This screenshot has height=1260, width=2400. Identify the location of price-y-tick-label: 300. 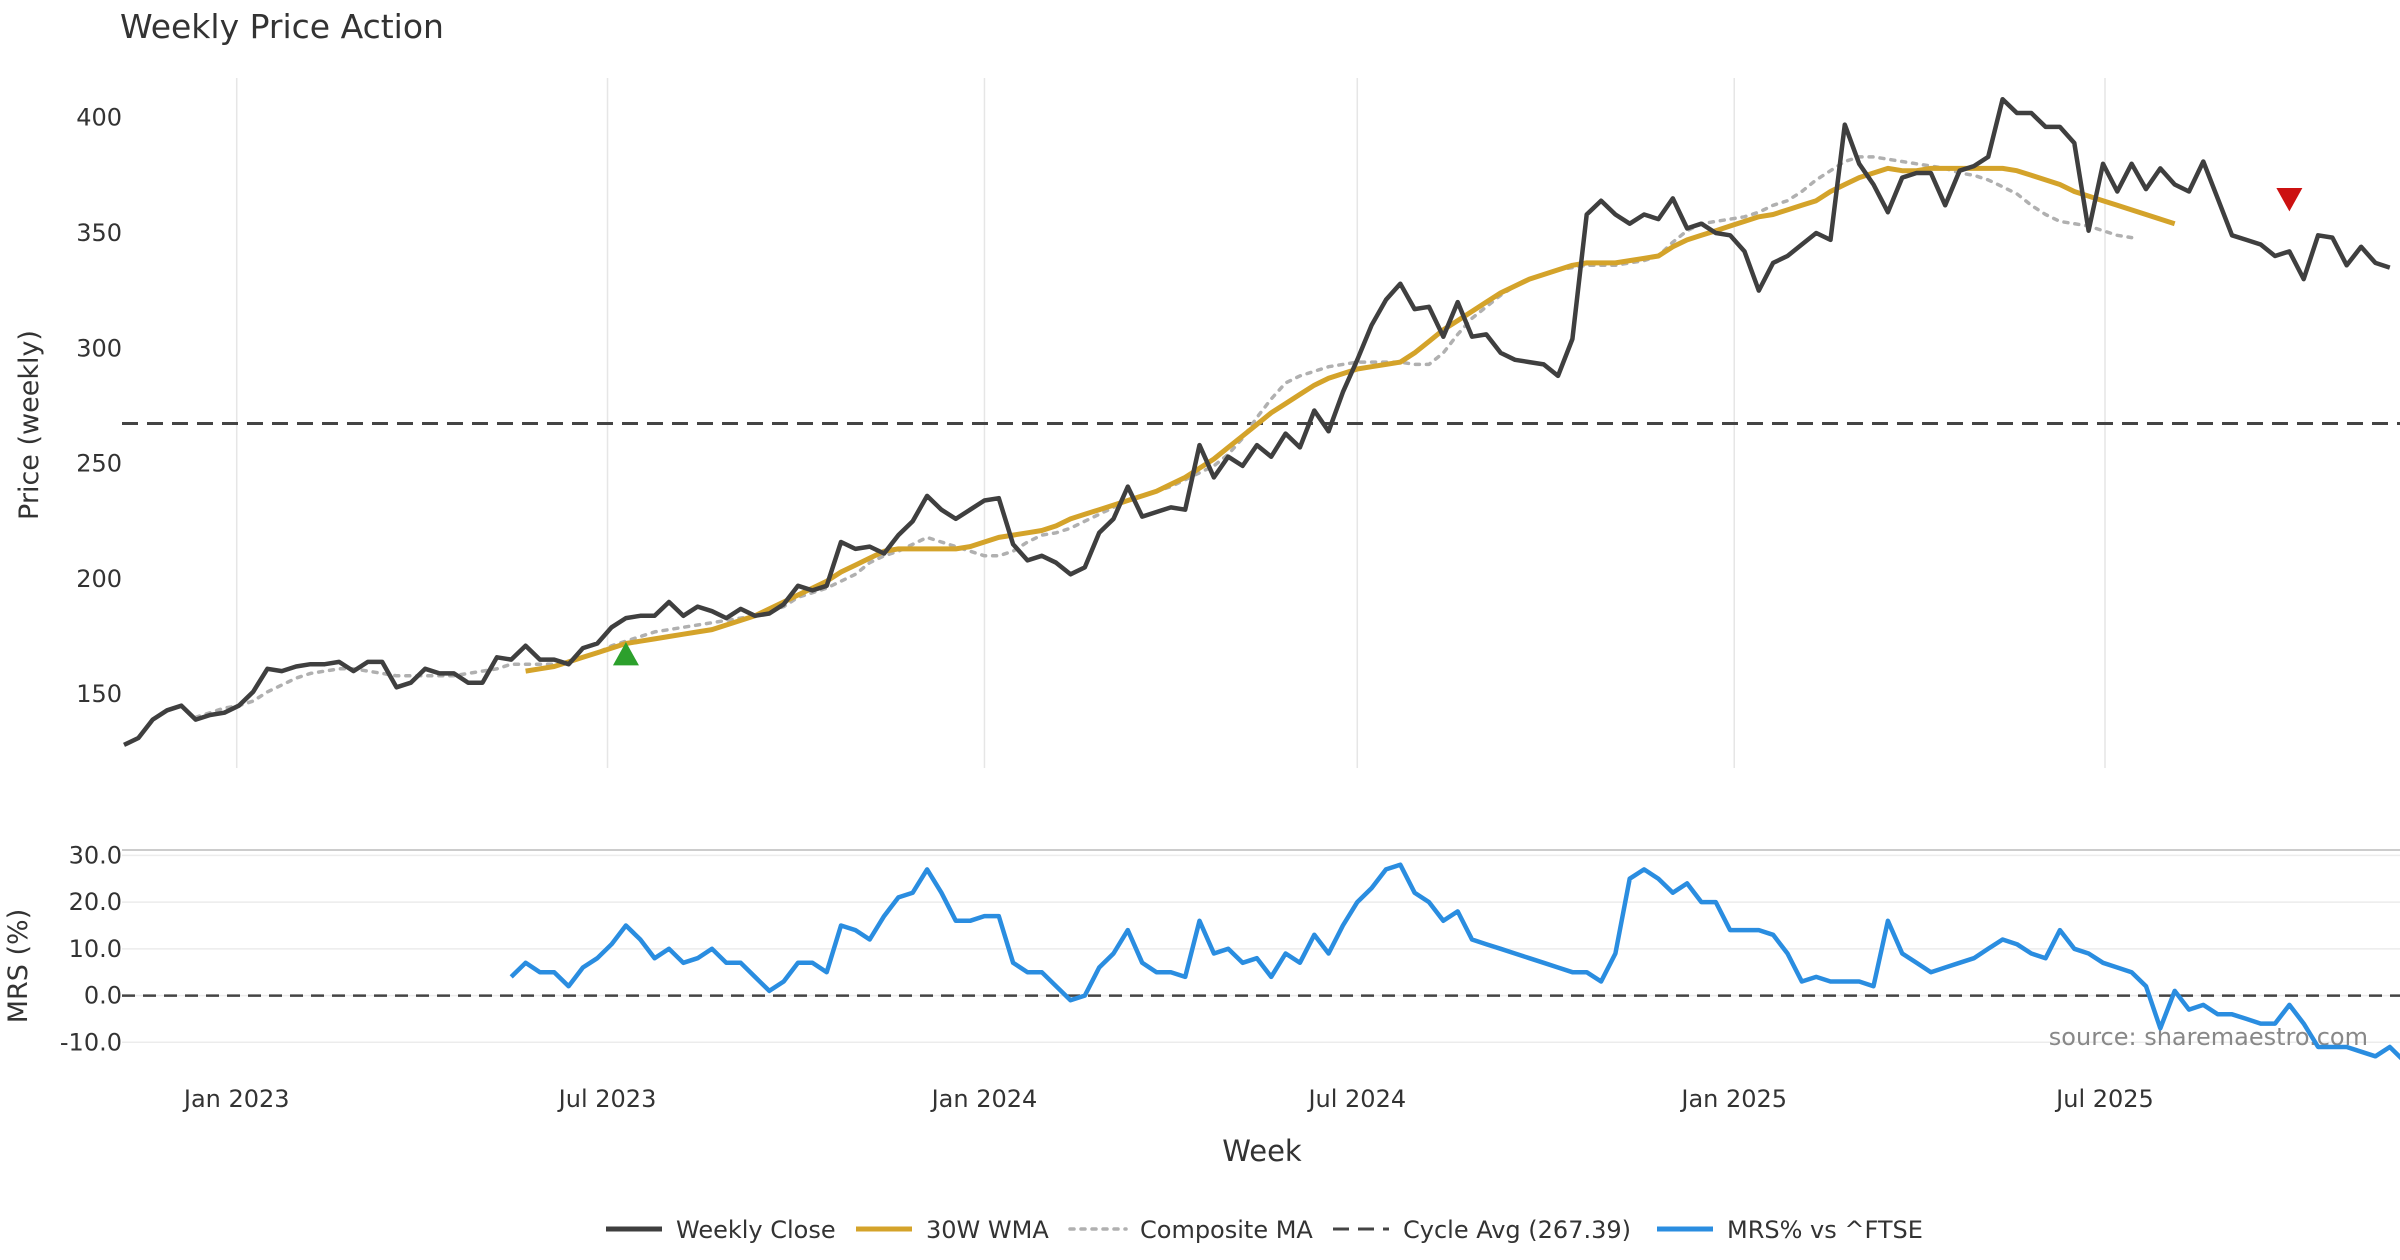
(99, 348).